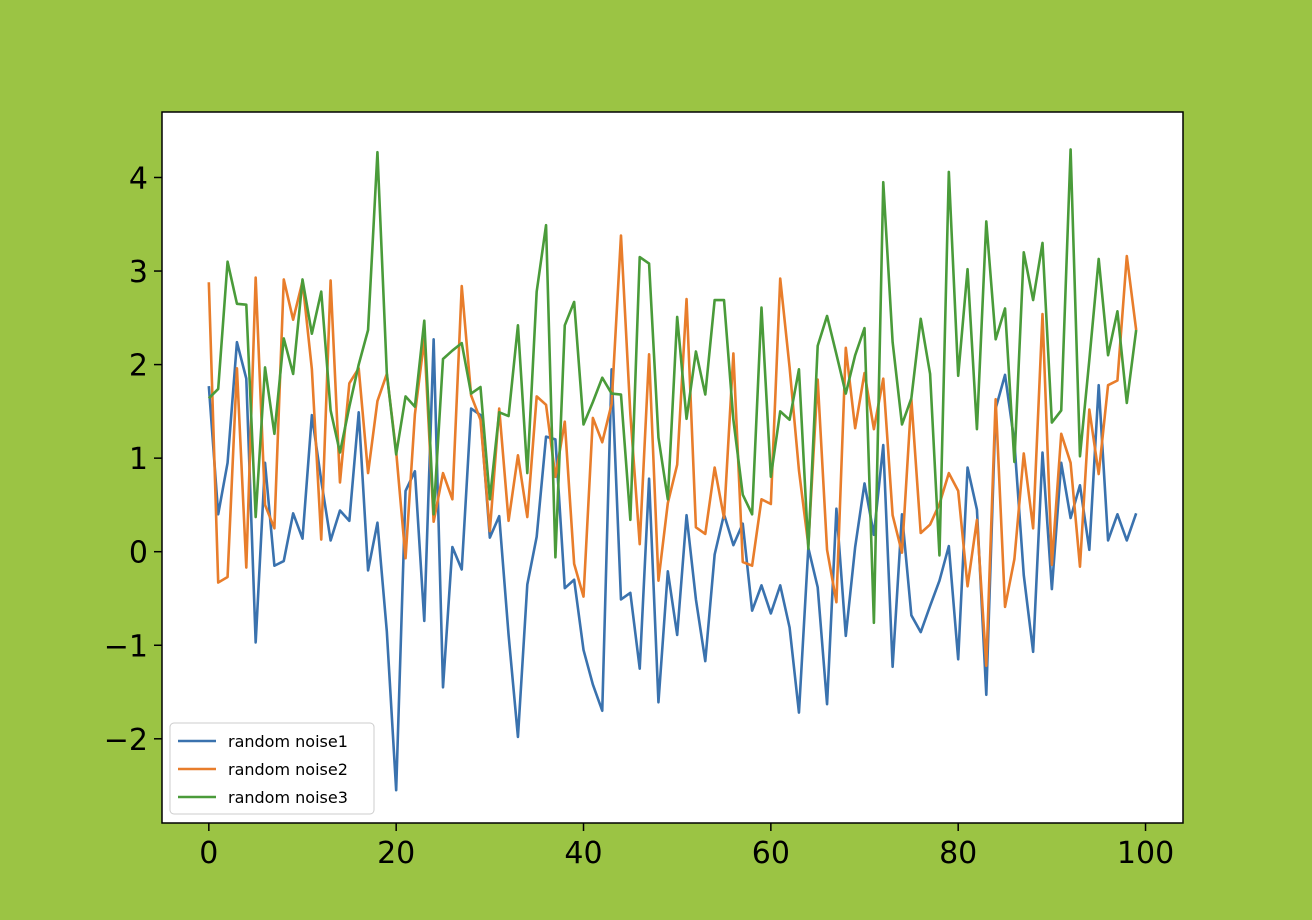  I want to click on y-axis: −2 −1 0 1 2 3 4, so click(133, 459).